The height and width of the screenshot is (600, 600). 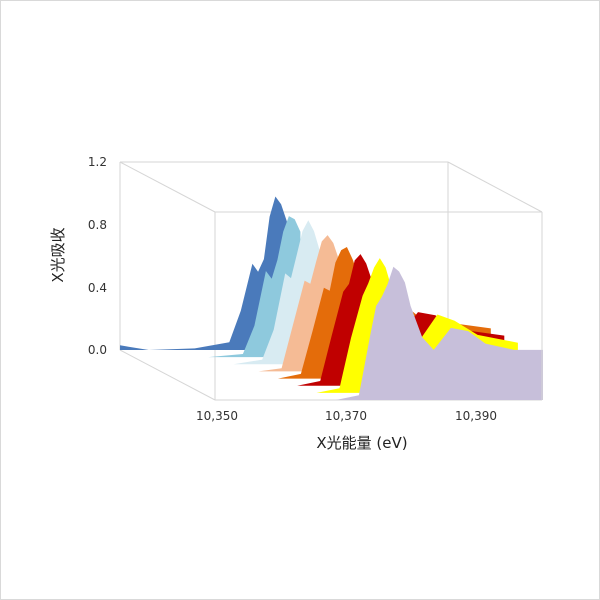 What do you see at coordinates (476, 416) in the screenshot?
I see `x-tick-label: 10,390` at bounding box center [476, 416].